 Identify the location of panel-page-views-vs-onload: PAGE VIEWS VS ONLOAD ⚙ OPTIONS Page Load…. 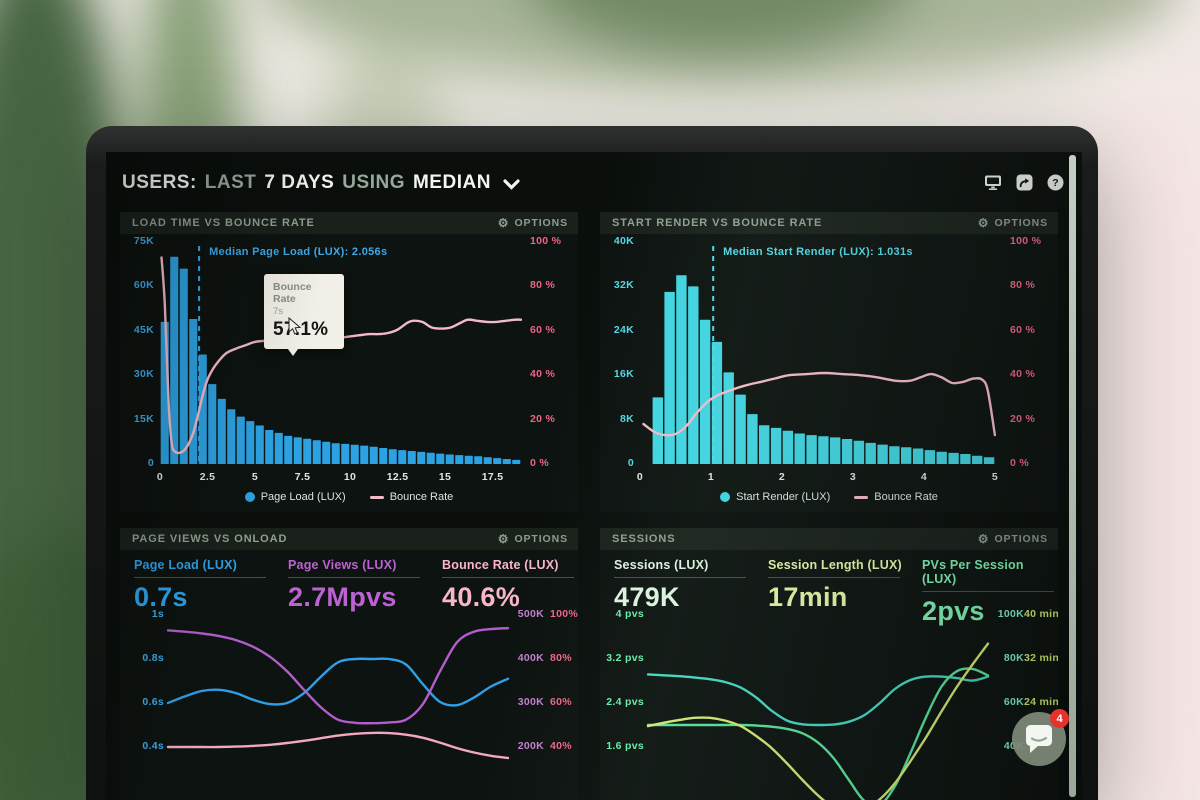
(349, 664).